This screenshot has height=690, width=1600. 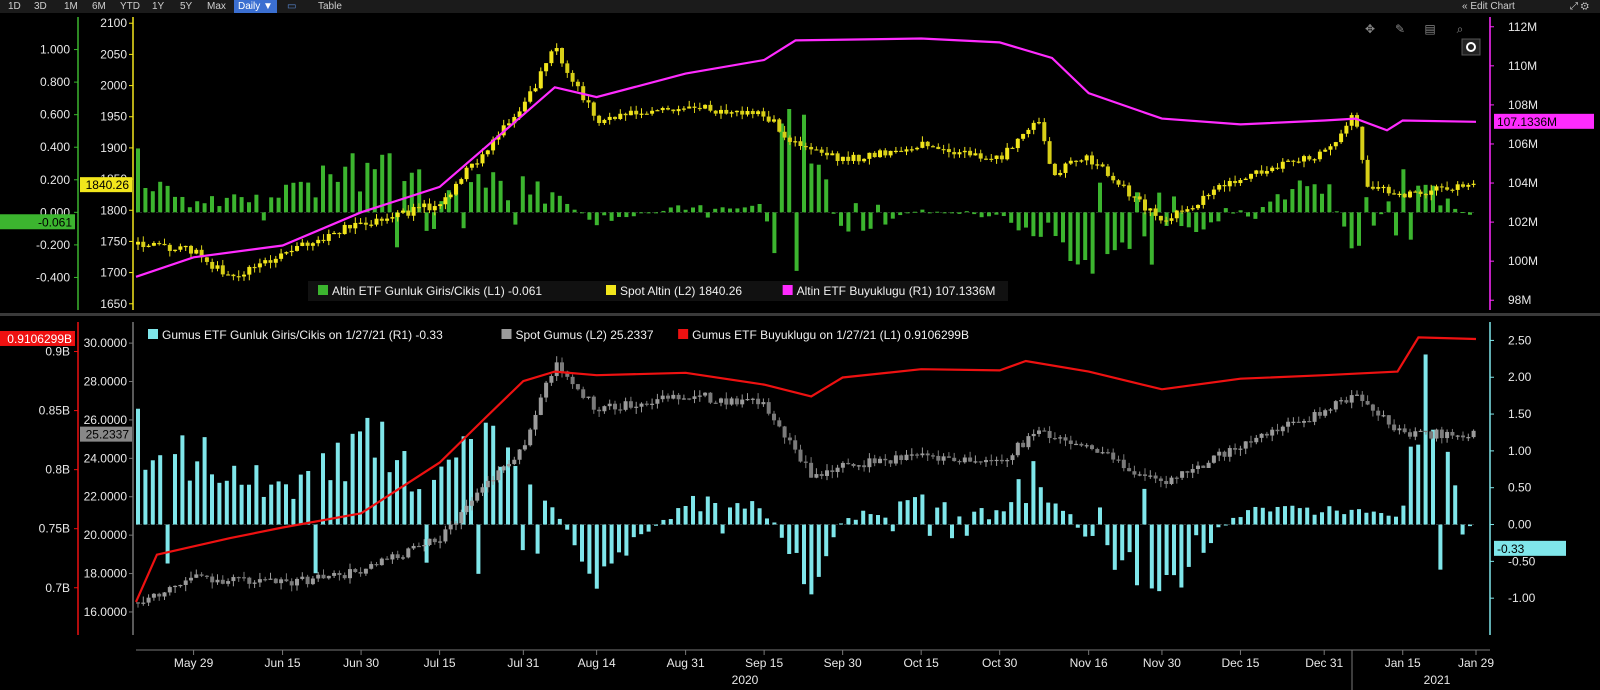 What do you see at coordinates (681, 291) in the screenshot?
I see `legend-label-2: Spot Altin (L2) 1840.26` at bounding box center [681, 291].